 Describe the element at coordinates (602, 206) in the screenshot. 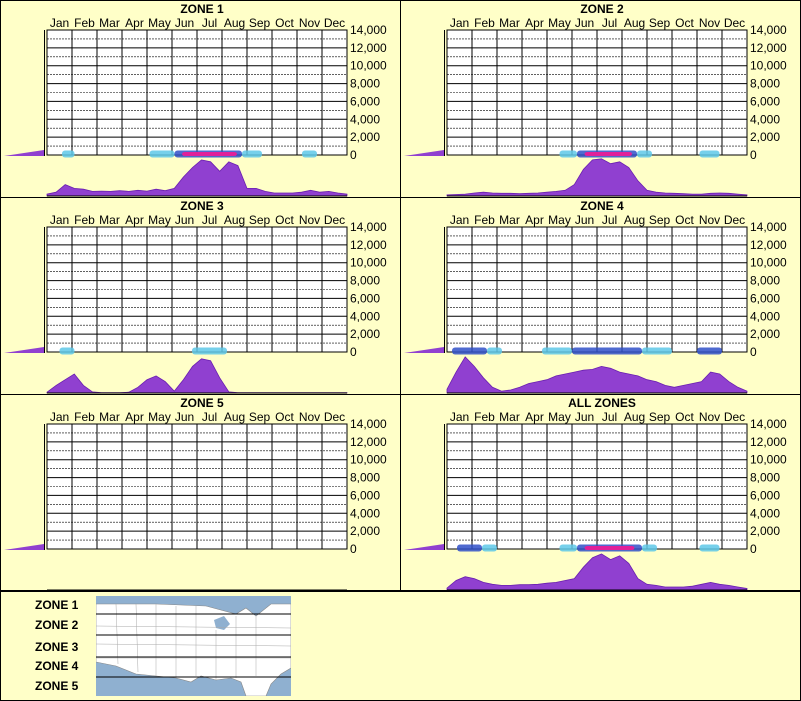

I see `panel-title: ZONE 4` at that location.